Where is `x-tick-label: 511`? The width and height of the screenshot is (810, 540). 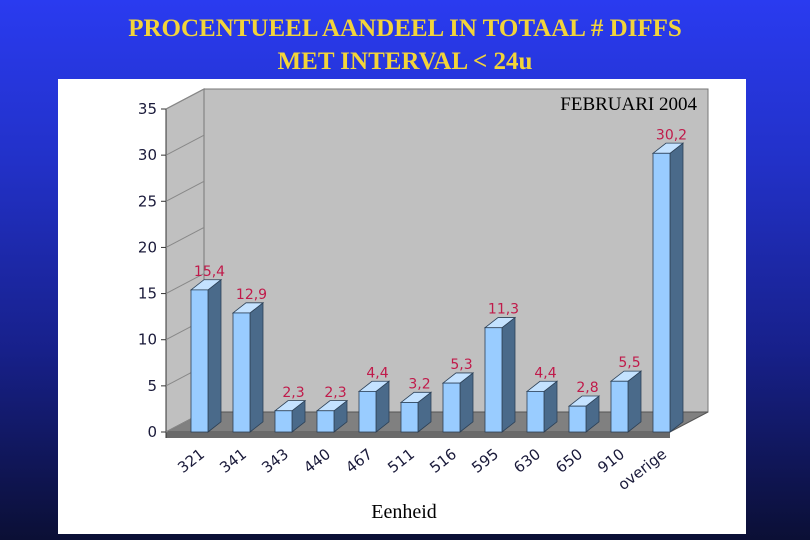 x-tick-label: 511 is located at coordinates (401, 461).